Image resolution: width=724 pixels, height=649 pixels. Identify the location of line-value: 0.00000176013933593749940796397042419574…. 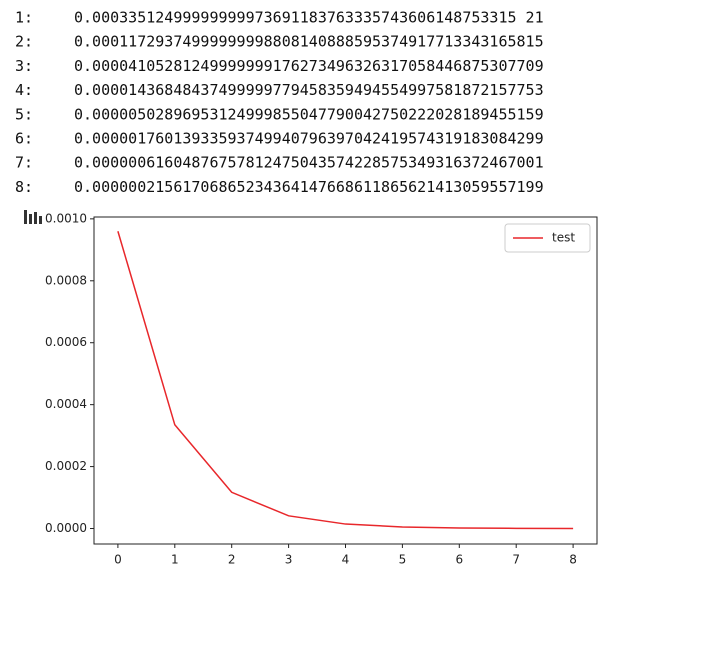
(309, 139).